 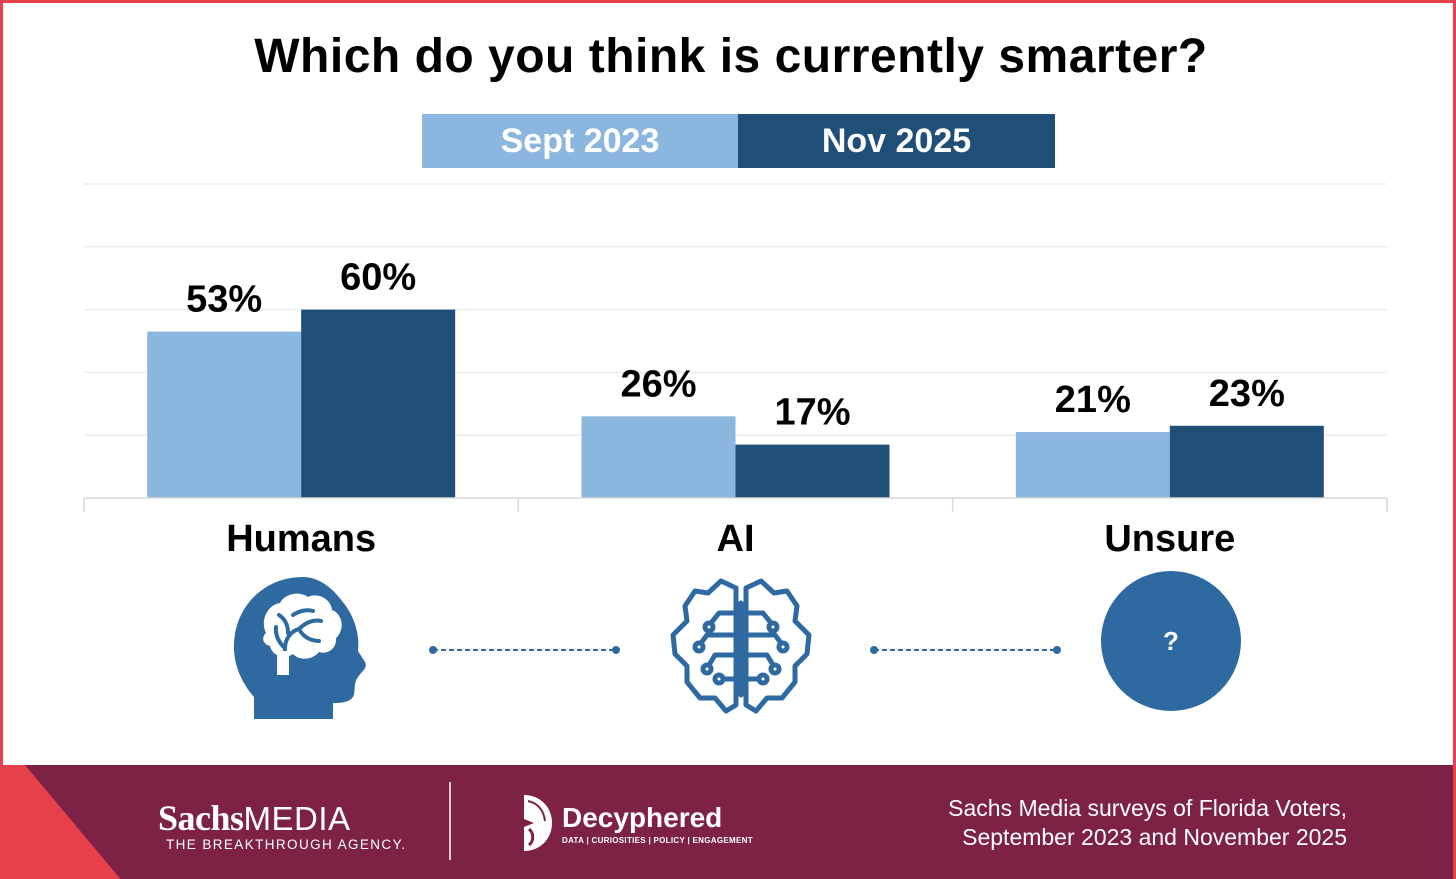 I want to click on bar-ai-sept-2023, so click(x=658, y=457).